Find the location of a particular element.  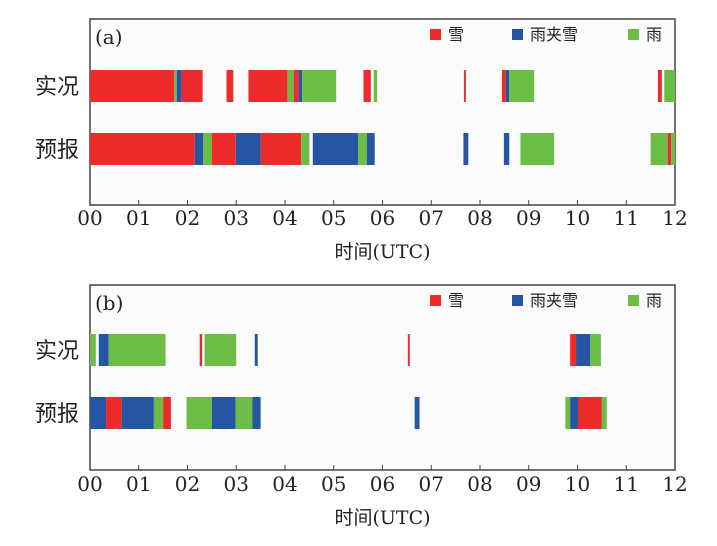

x-tick-label: 05 is located at coordinates (333, 218).